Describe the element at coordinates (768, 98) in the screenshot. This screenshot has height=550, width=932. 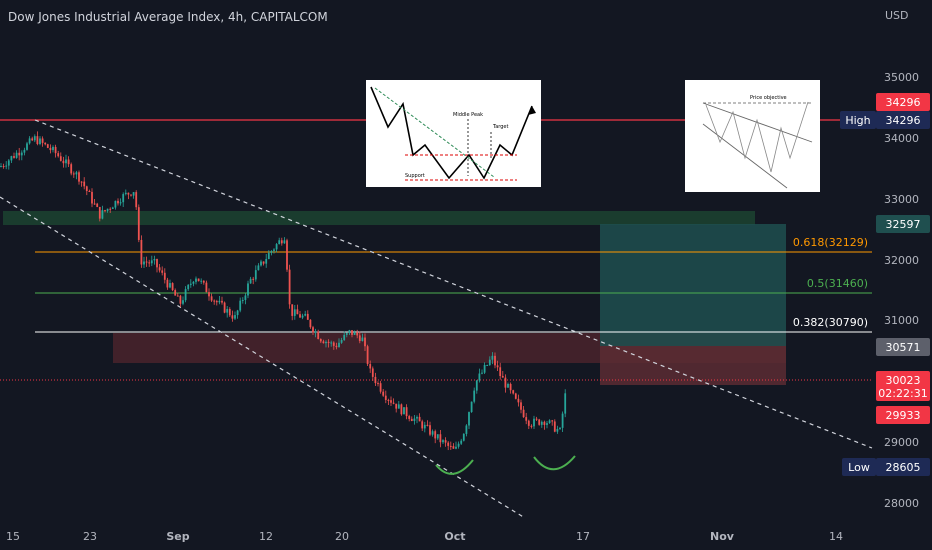
I see `inset-price-objective-label: Price objective` at that location.